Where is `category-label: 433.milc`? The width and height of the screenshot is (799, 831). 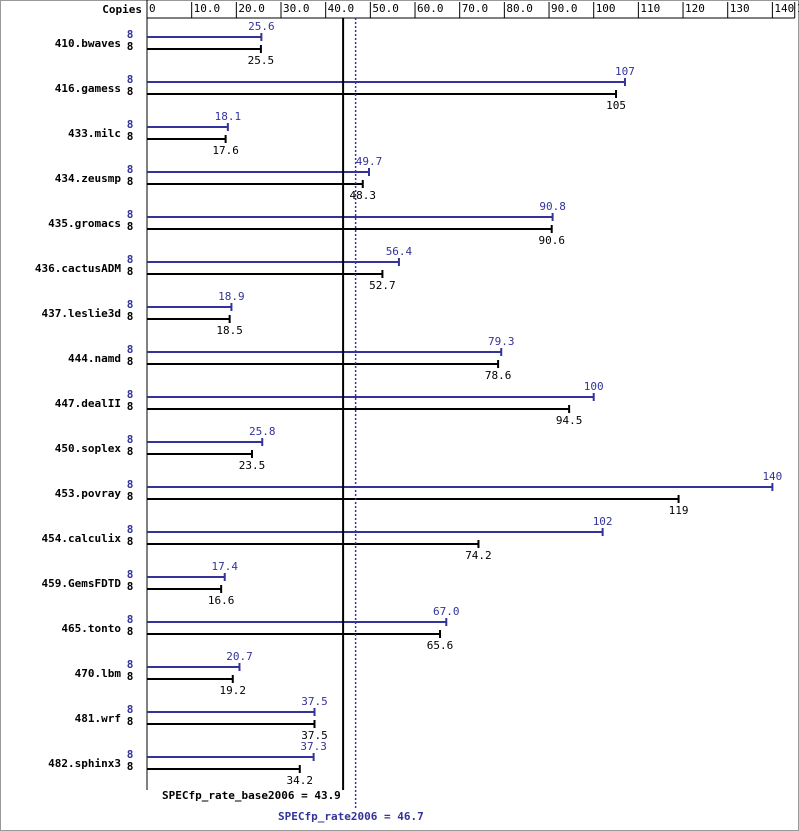 category-label: 433.milc is located at coordinates (94, 133).